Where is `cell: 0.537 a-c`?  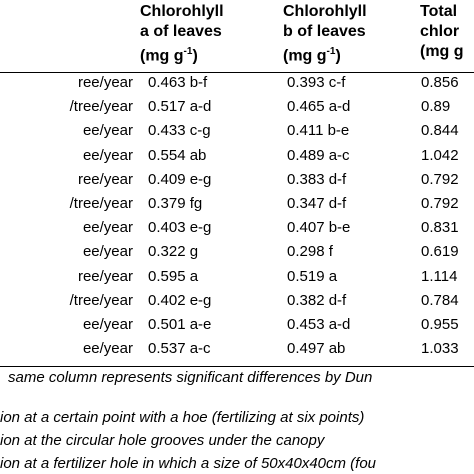 cell: 0.537 a-c is located at coordinates (179, 349).